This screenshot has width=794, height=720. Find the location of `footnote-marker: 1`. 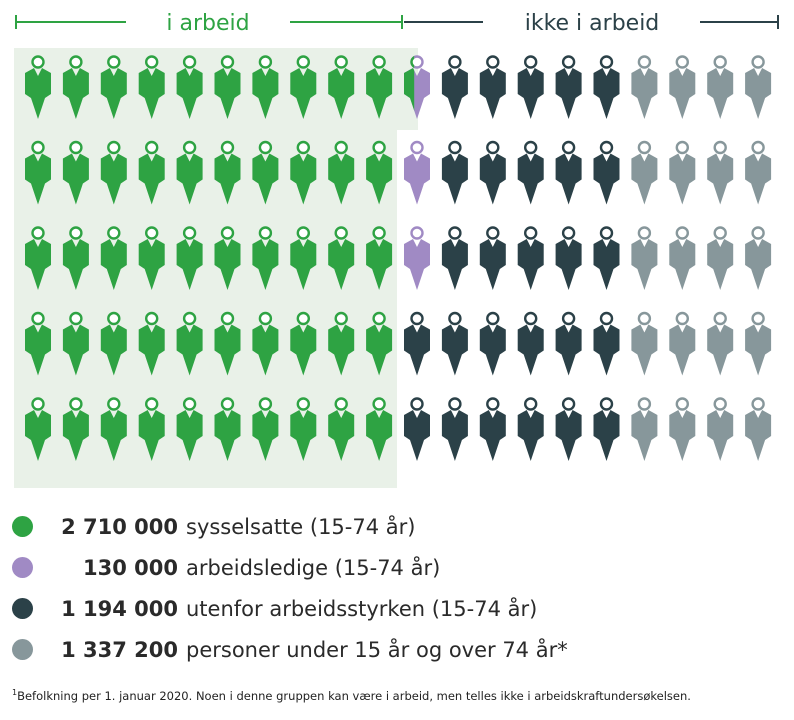

footnote-marker: 1 is located at coordinates (15, 692).